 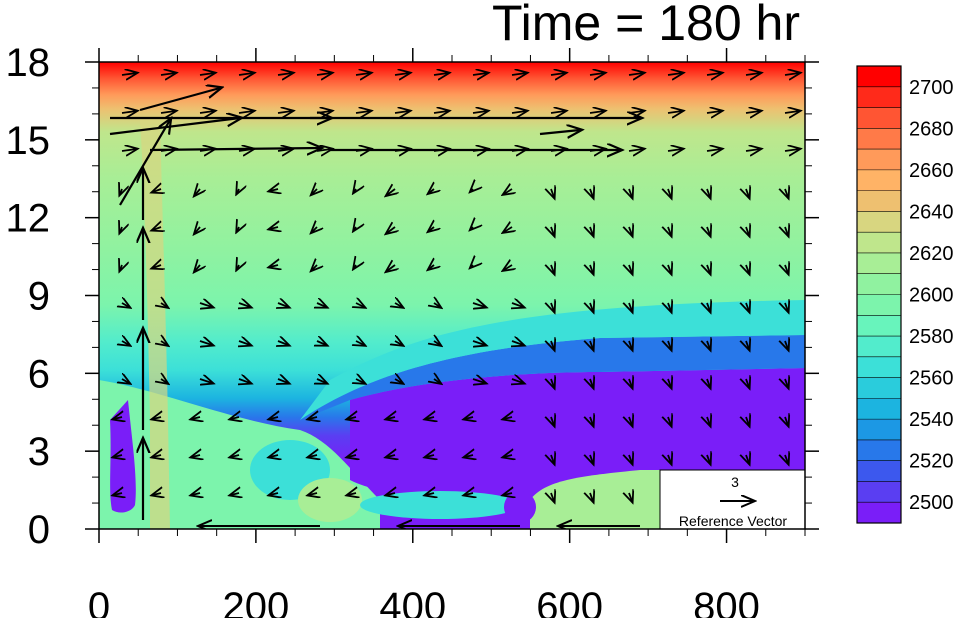 I want to click on y-tick-label: 9, so click(x=39, y=297).